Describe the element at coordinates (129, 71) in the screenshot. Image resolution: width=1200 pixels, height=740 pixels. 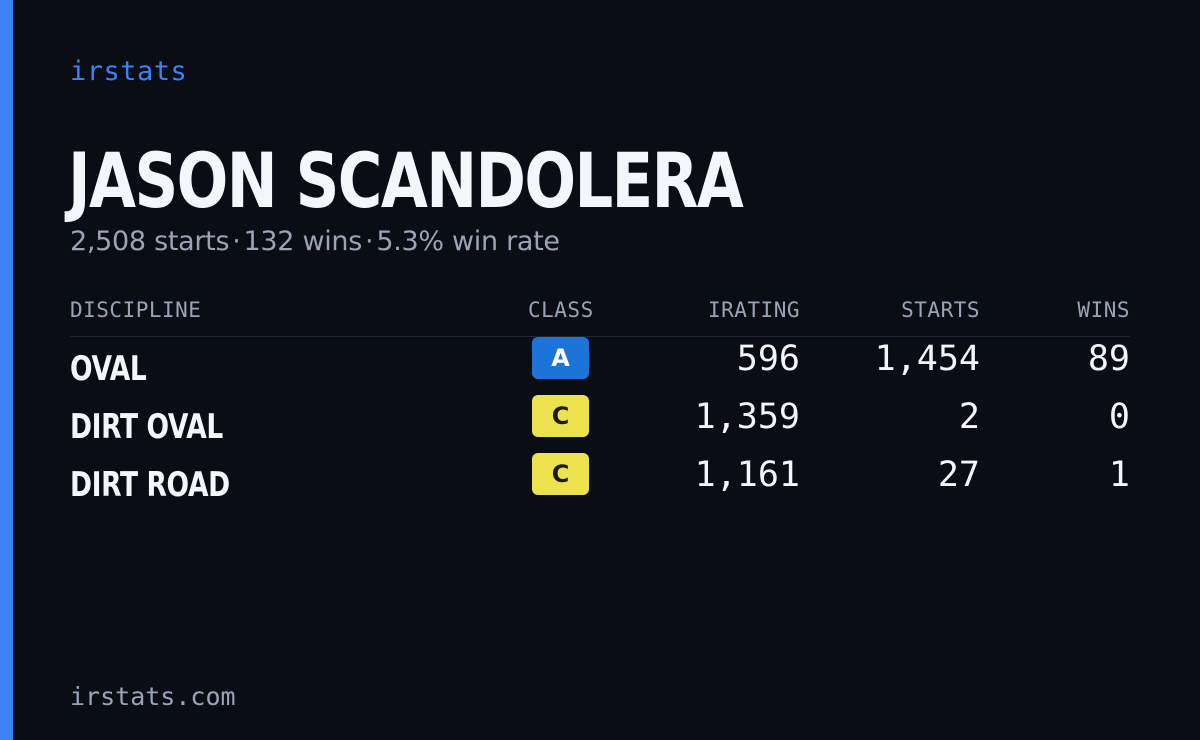
I see `brand-logo-text: irstats` at that location.